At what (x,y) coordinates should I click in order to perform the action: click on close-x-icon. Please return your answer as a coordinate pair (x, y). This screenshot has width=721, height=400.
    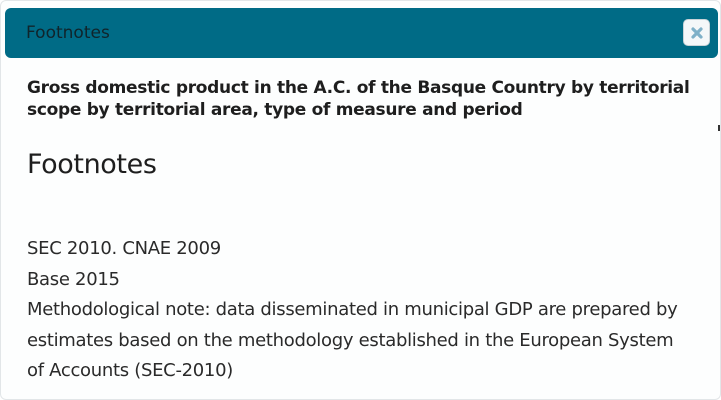
    Looking at the image, I should click on (696, 32).